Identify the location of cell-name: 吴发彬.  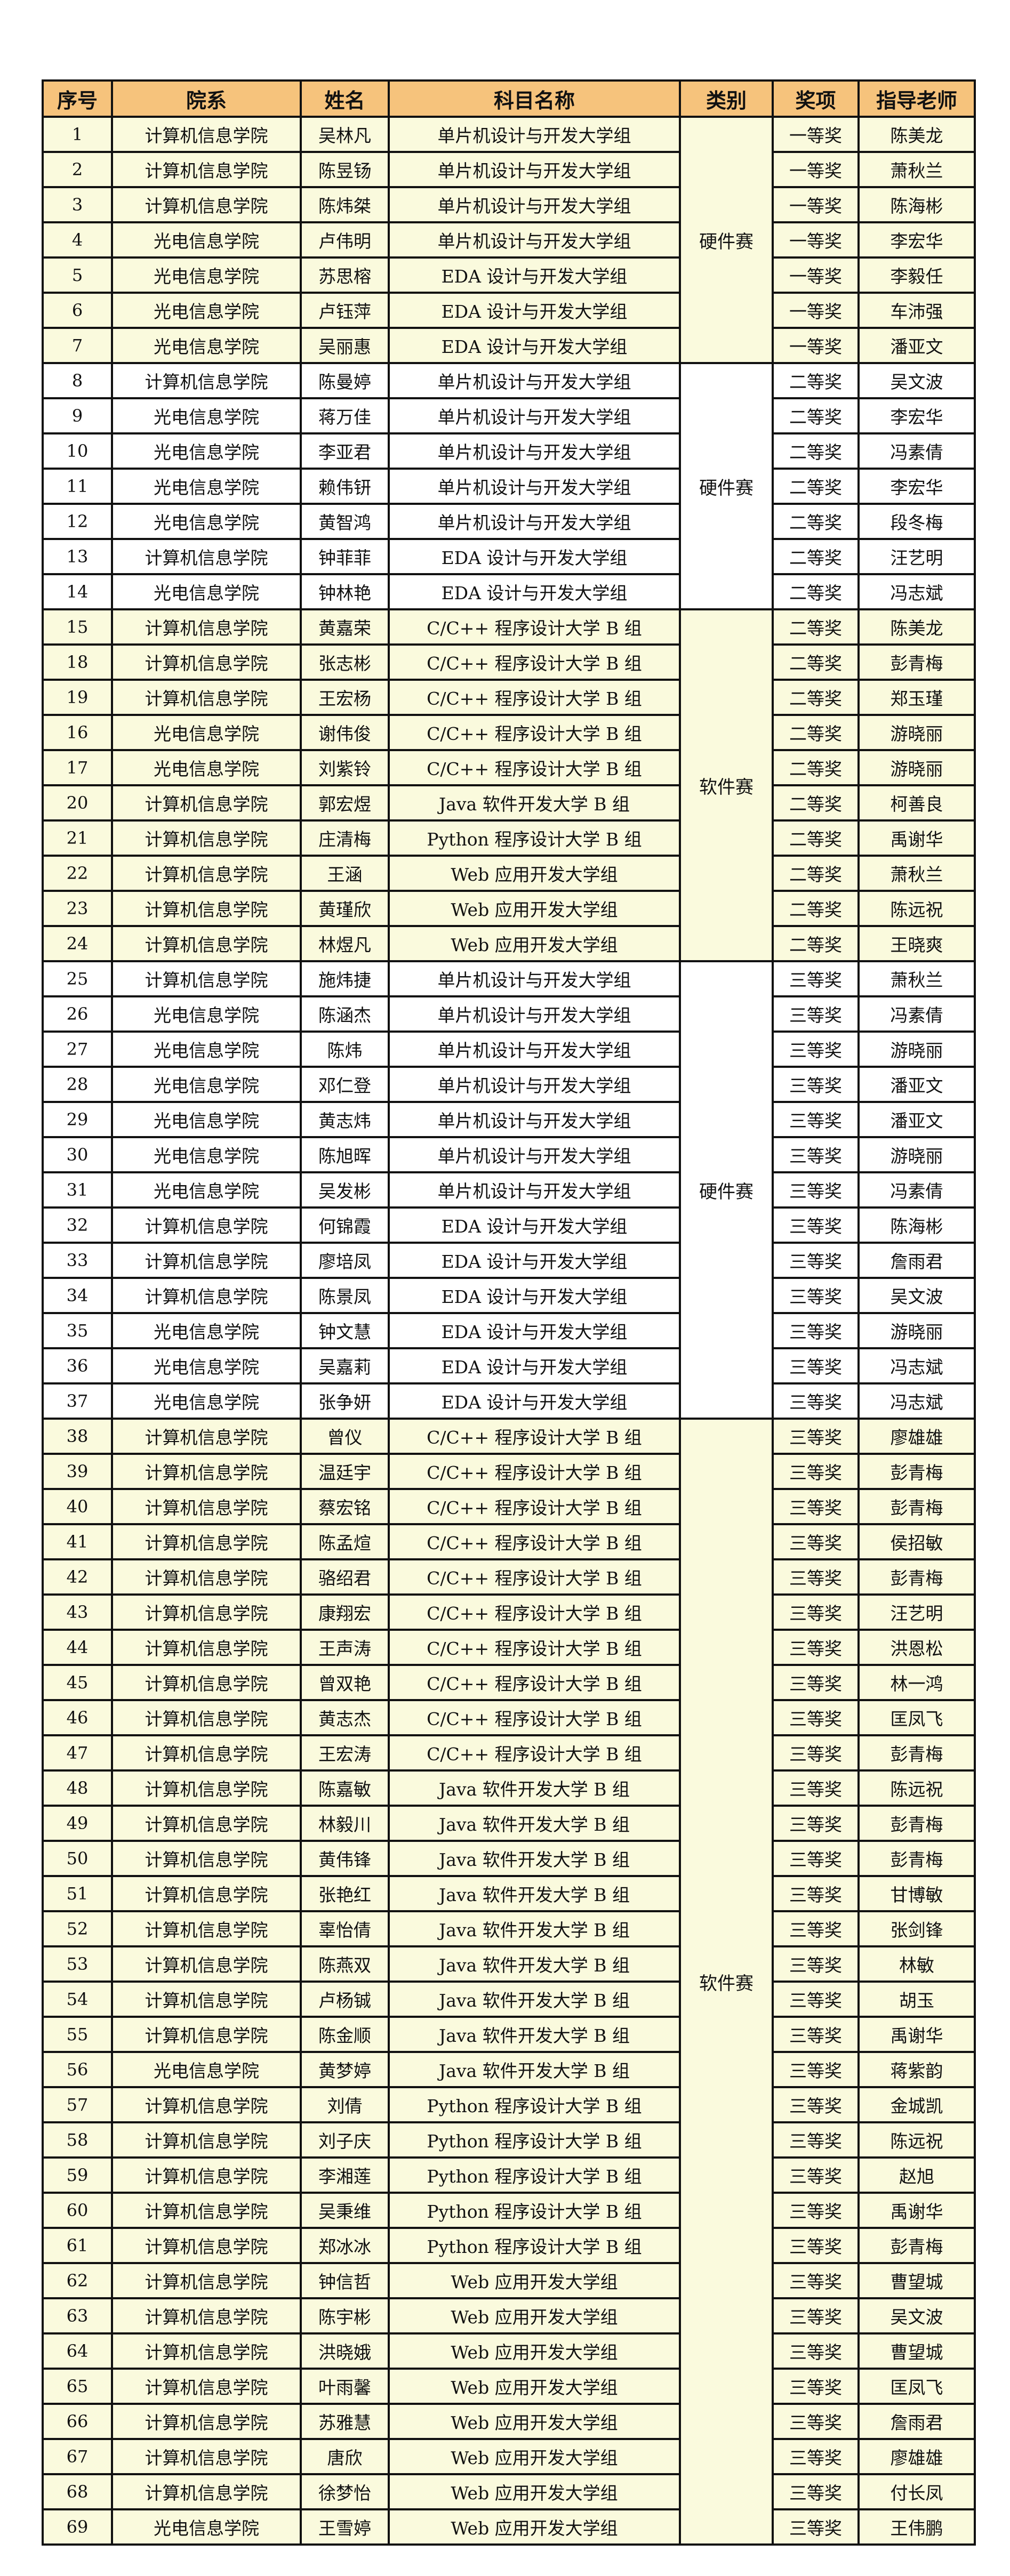
(345, 1190).